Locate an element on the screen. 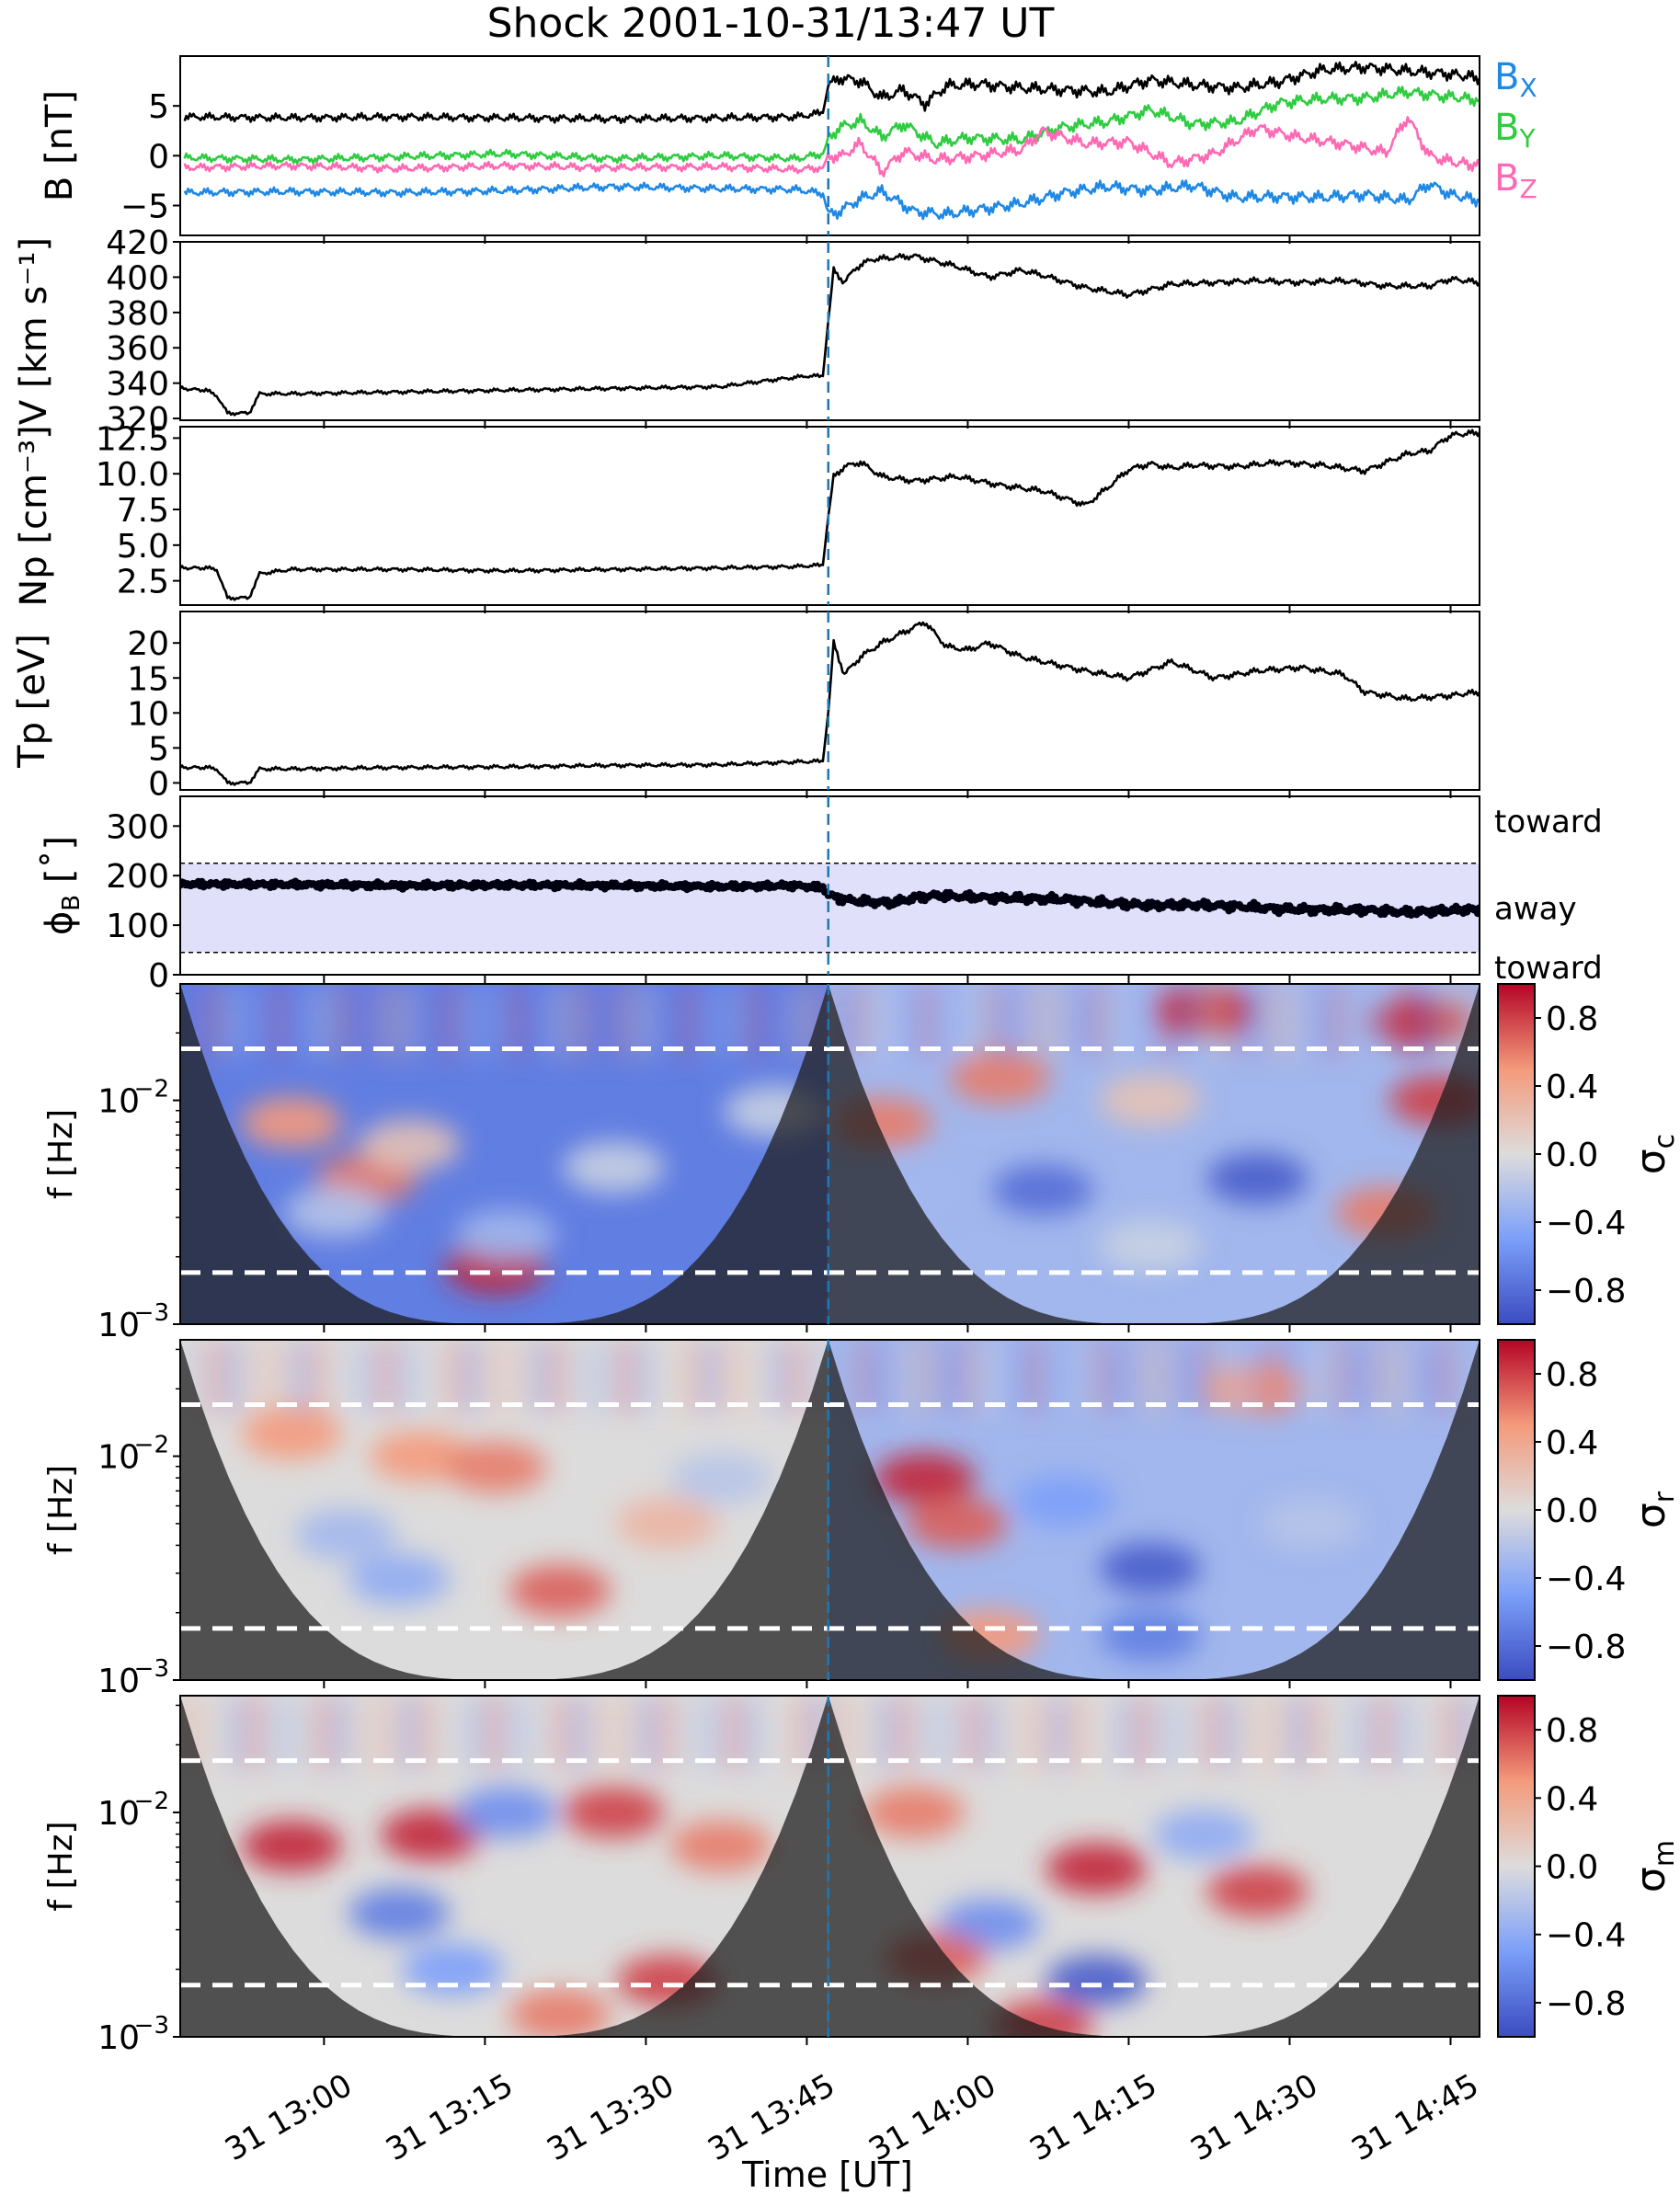  y-tick-label: −5 is located at coordinates (144, 207).